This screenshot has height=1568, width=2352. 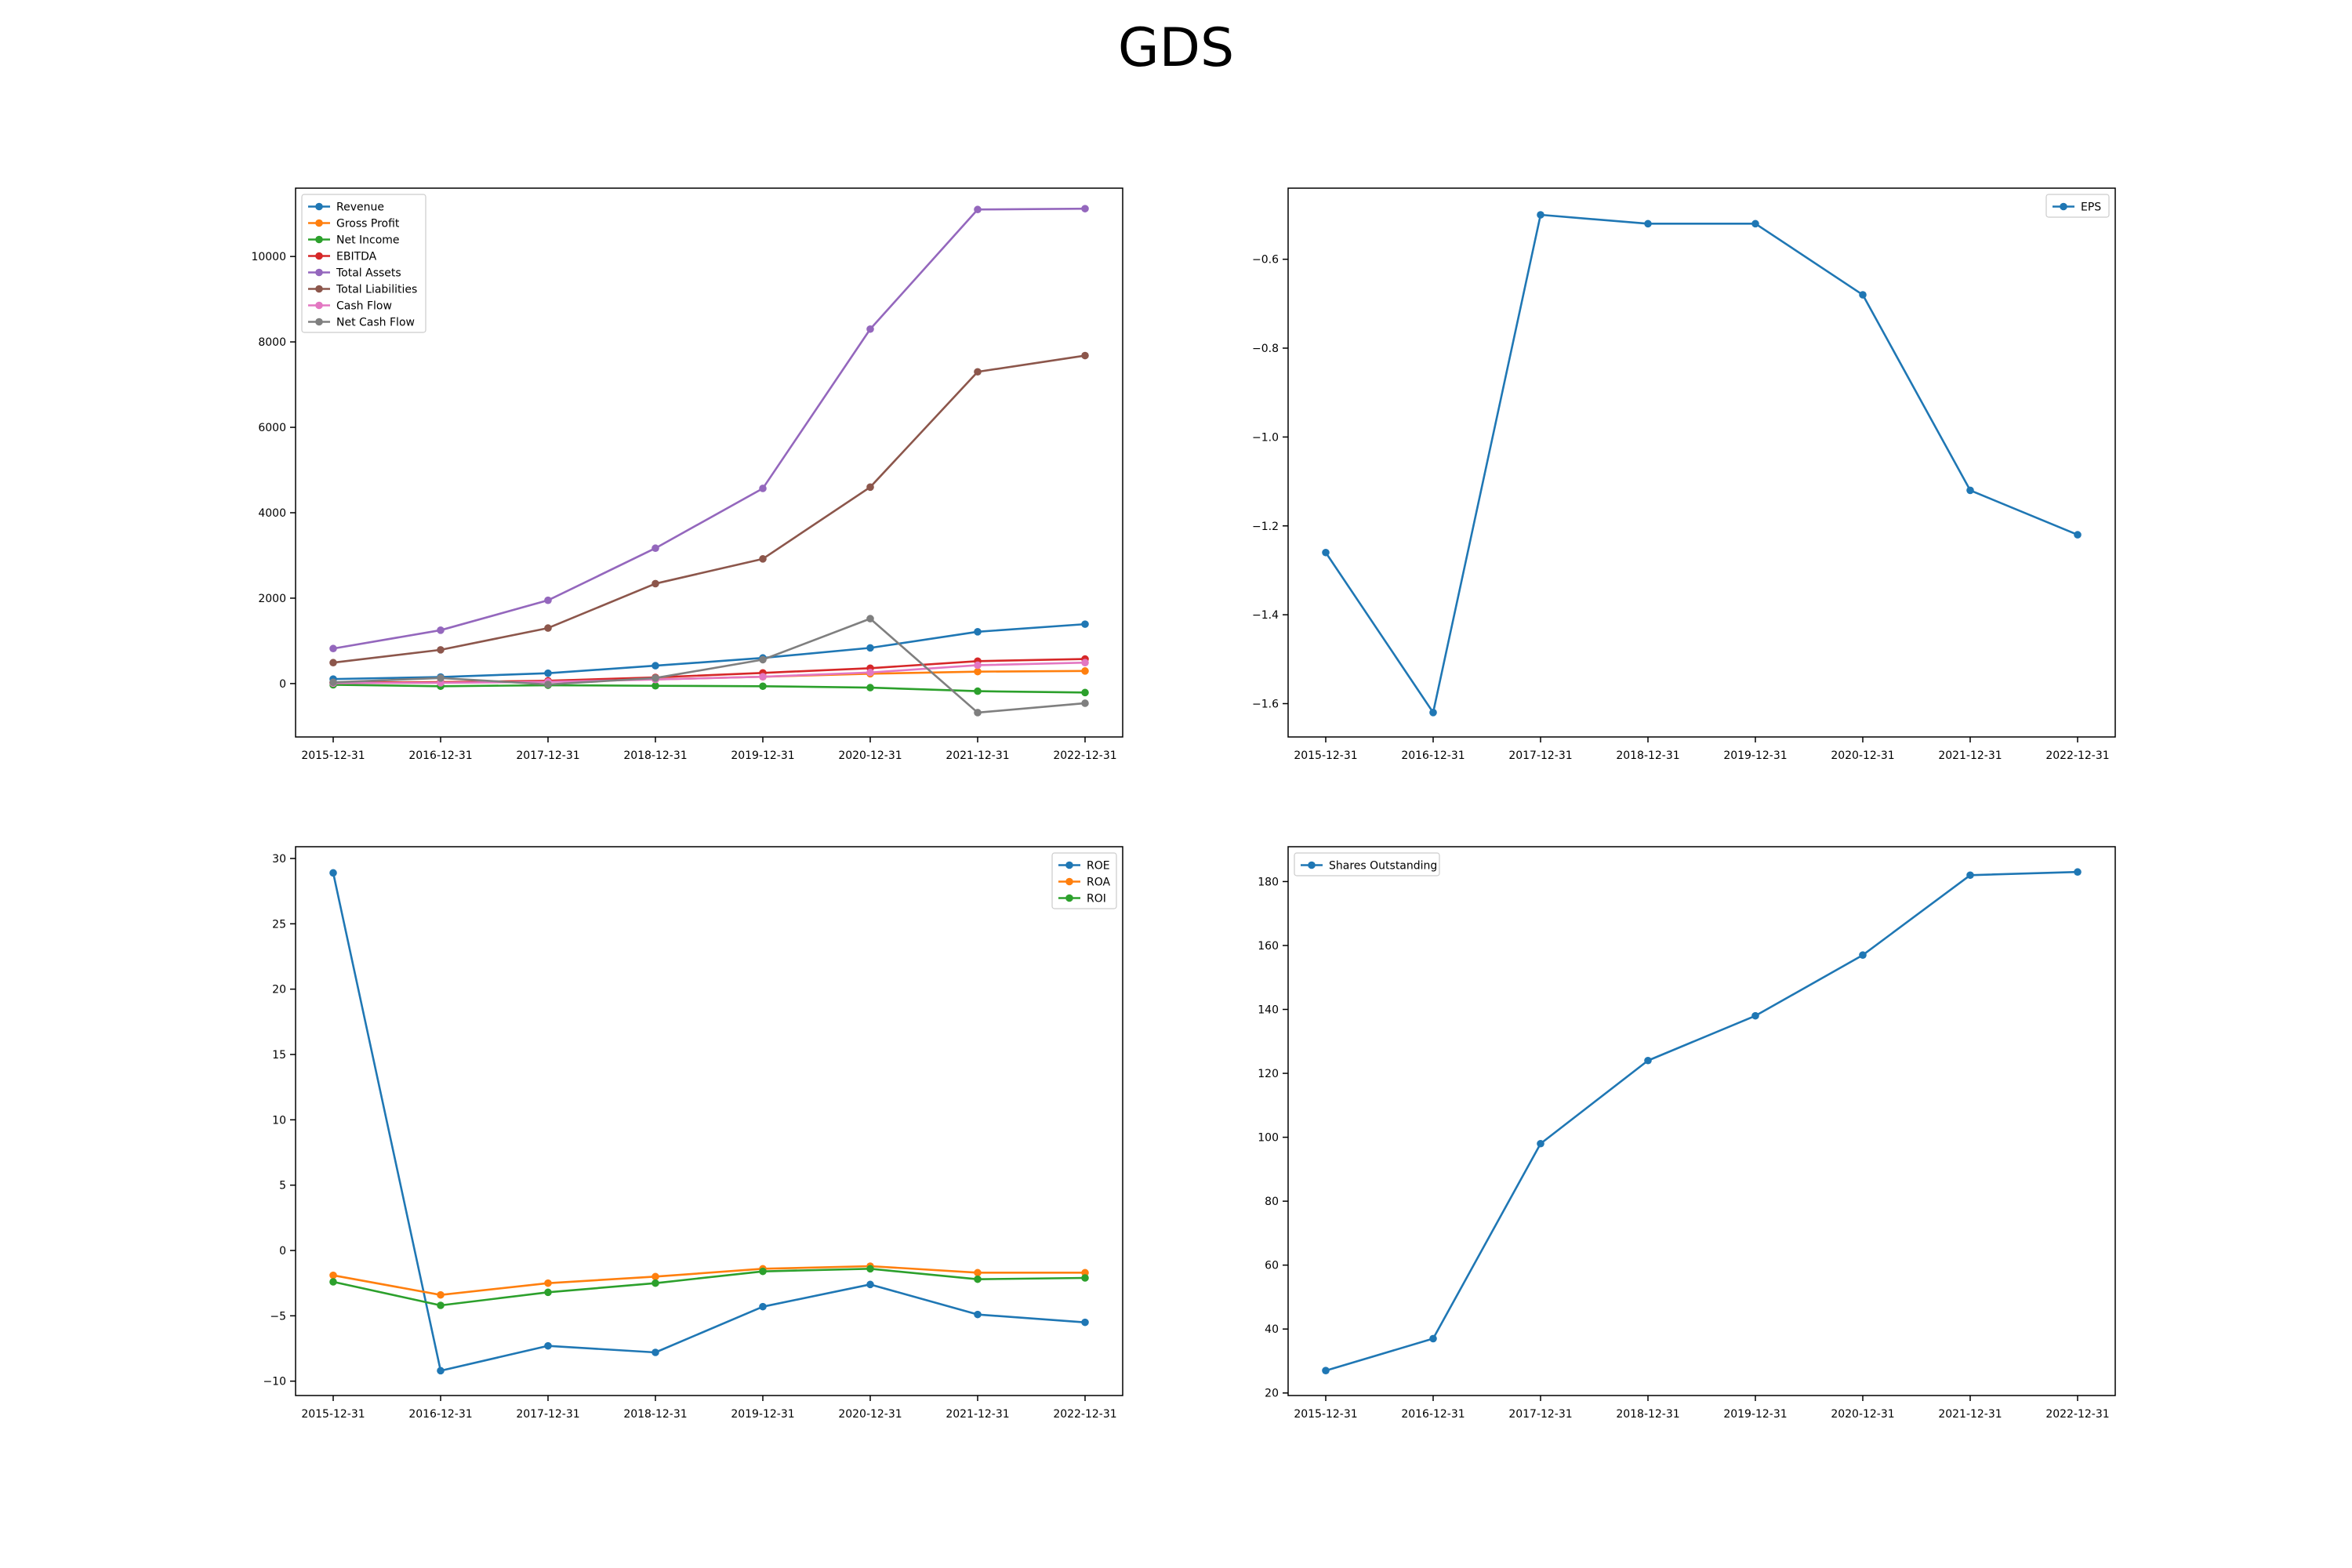 I want to click on y-tick-label: 60, so click(x=1272, y=1266).